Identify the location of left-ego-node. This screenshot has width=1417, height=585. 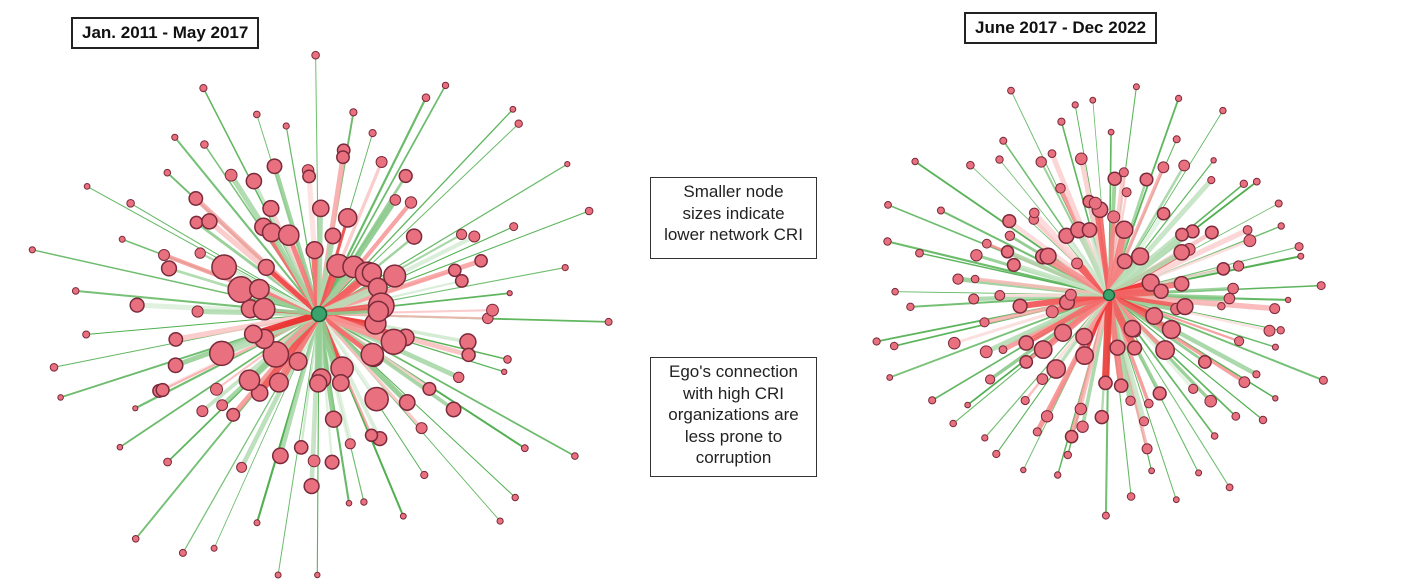
(319, 314).